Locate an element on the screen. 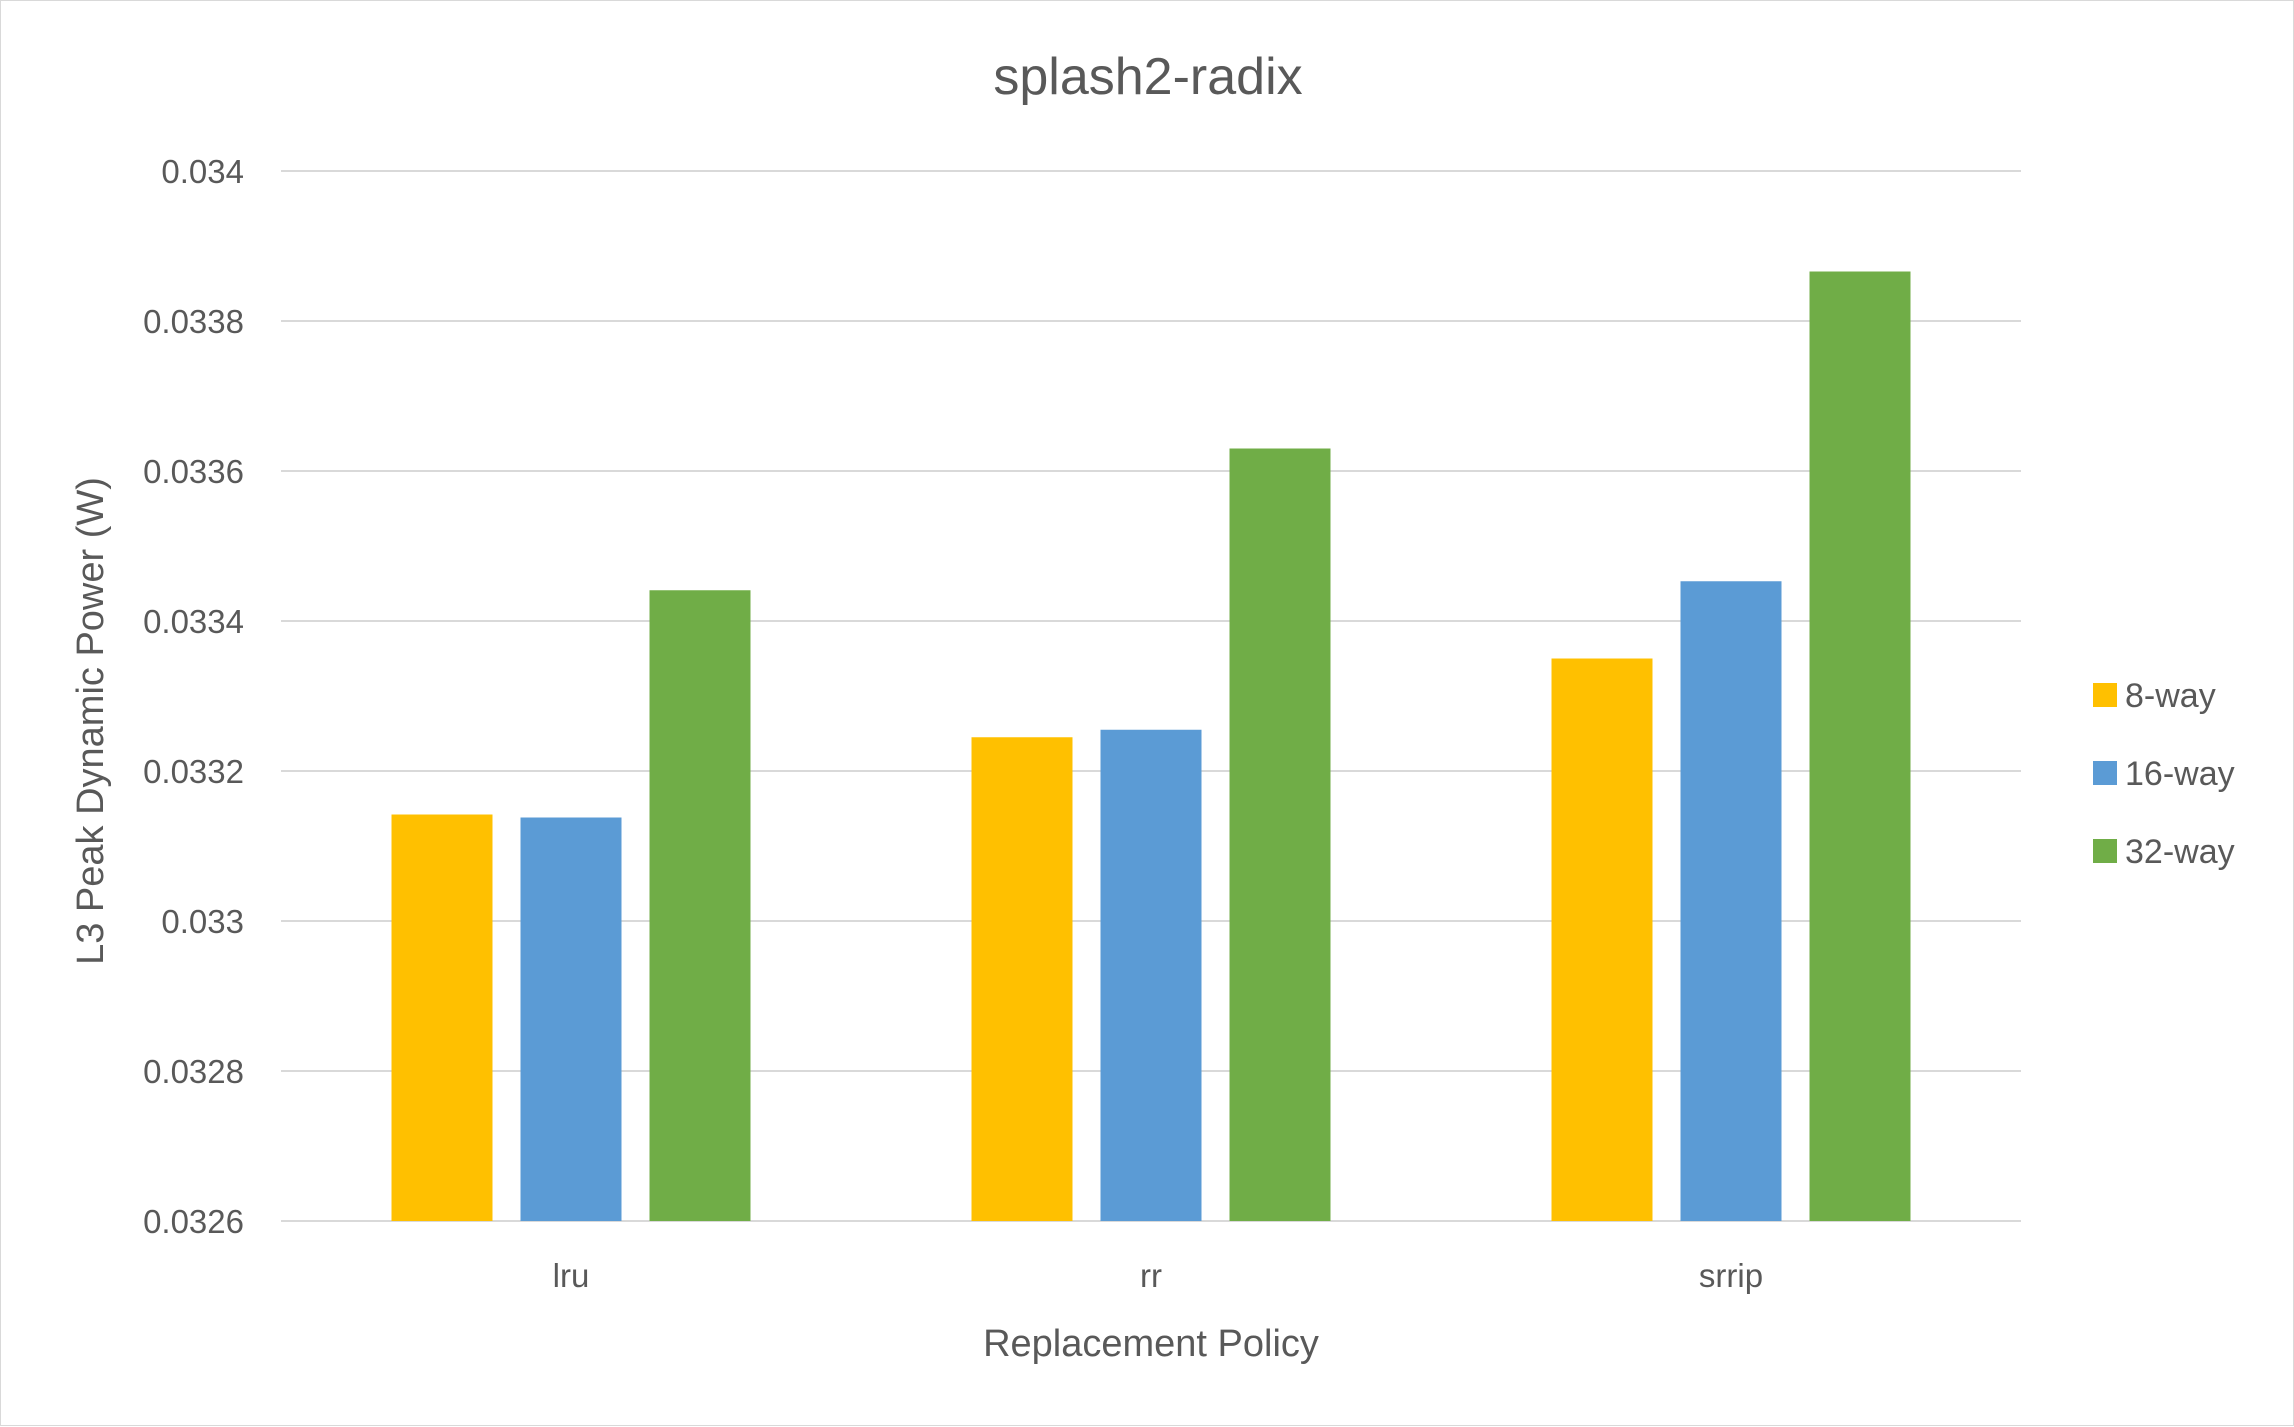 This screenshot has width=2294, height=1427. bar-32-way-lru is located at coordinates (700, 905).